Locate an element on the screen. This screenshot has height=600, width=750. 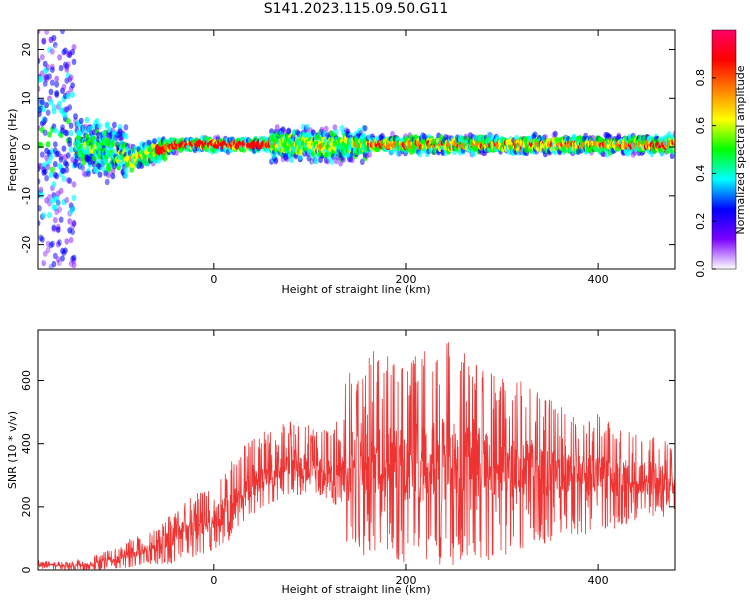
colorbar-gradient is located at coordinates (724, 149).